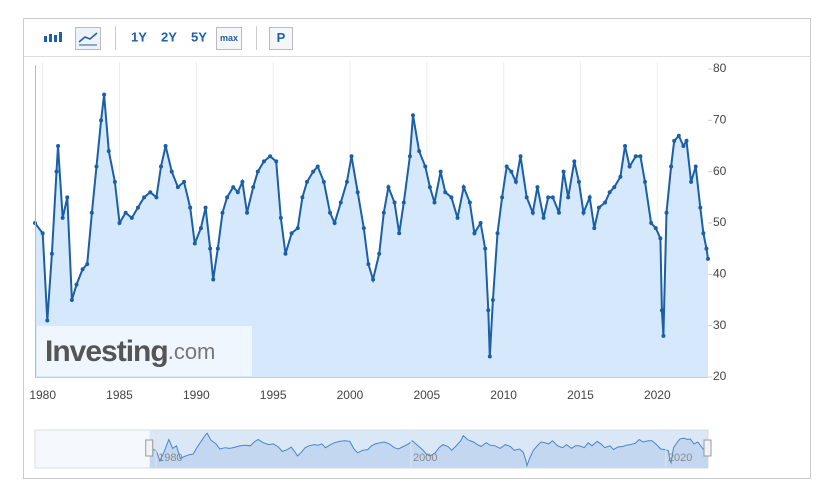 This screenshot has height=494, width=835. Describe the element at coordinates (196, 395) in the screenshot. I see `x-tick-label: 1990` at that location.